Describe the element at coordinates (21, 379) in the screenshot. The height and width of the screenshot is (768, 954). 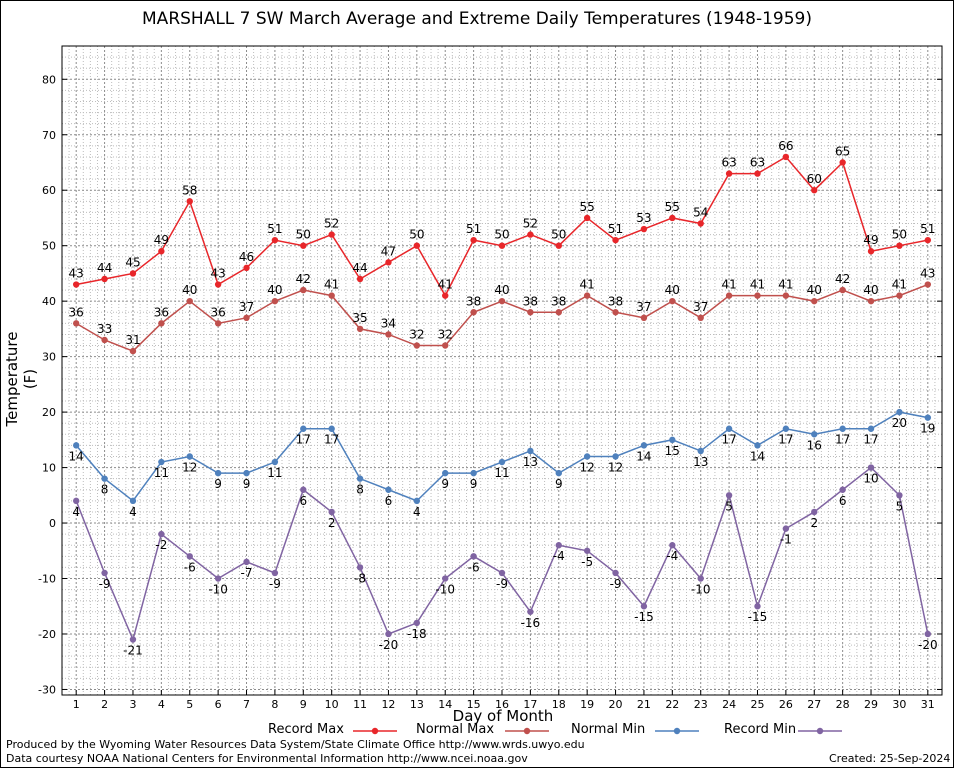
I see `y-axis-label: Temperature (F)` at that location.